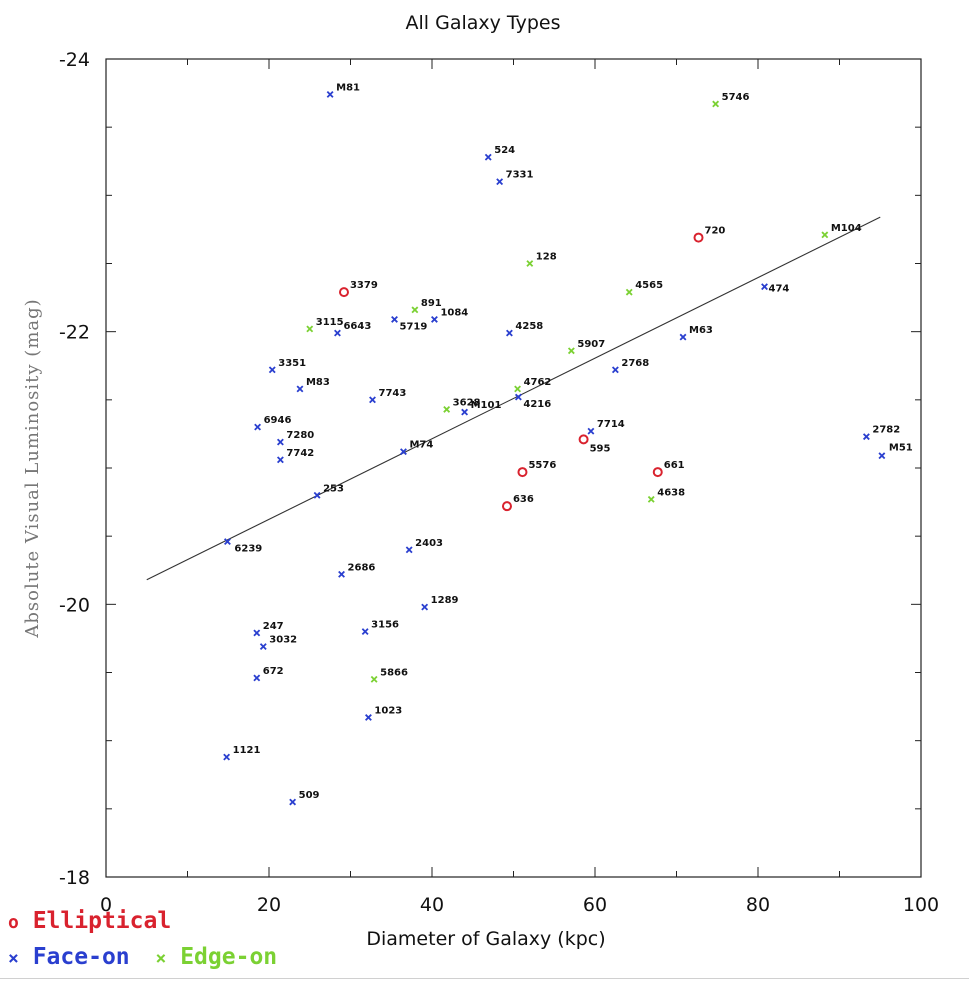 Image resolution: width=969 pixels, height=981 pixels. What do you see at coordinates (333, 488) in the screenshot?
I see `point-label: 253` at bounding box center [333, 488].